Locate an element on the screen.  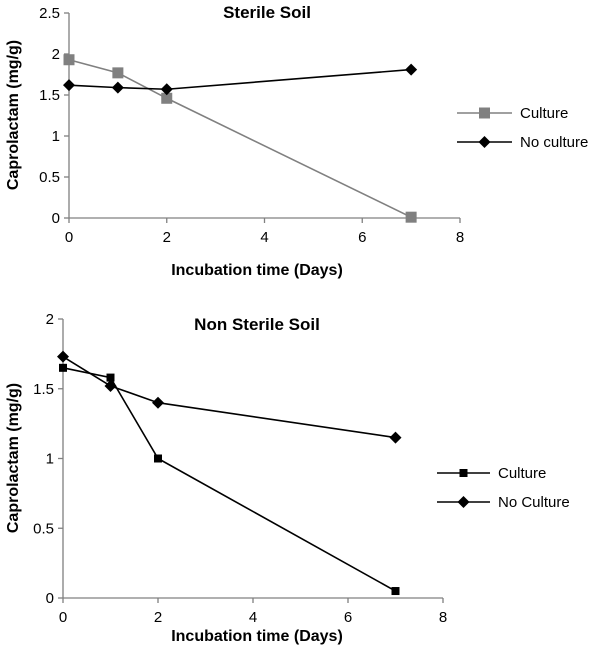
series-line-culture is located at coordinates (240, 138).